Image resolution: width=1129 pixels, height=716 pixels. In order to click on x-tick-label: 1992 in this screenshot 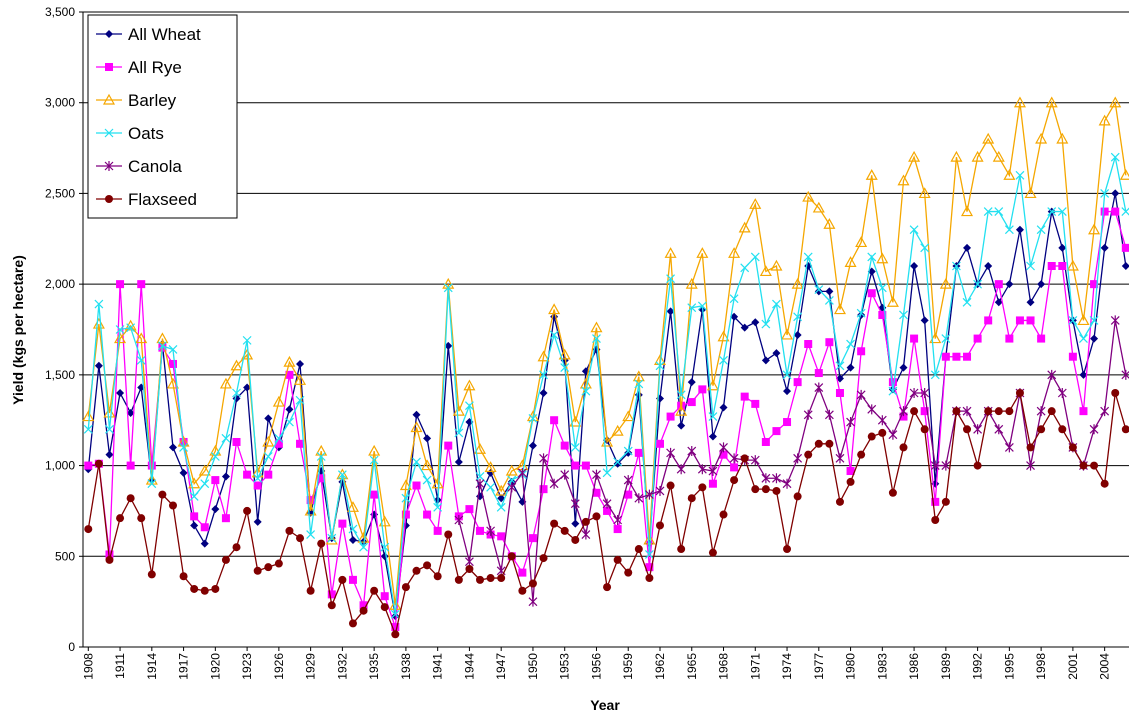, I will do `click(978, 666)`.